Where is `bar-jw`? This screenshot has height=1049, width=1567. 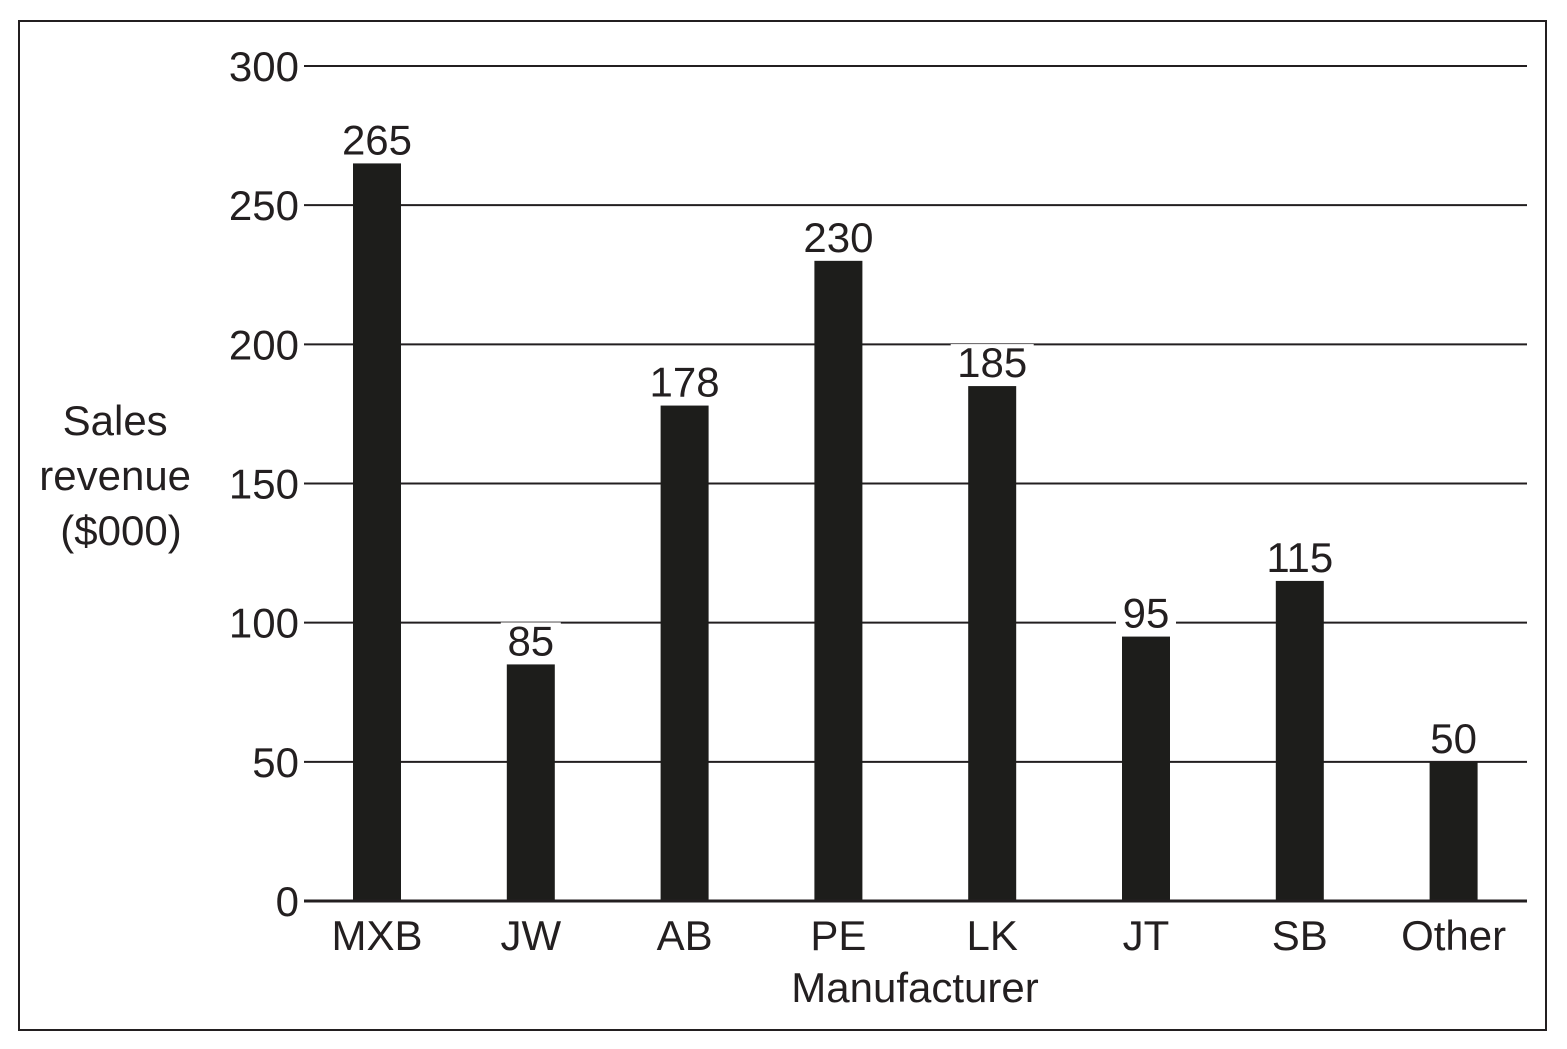 bar-jw is located at coordinates (530, 782).